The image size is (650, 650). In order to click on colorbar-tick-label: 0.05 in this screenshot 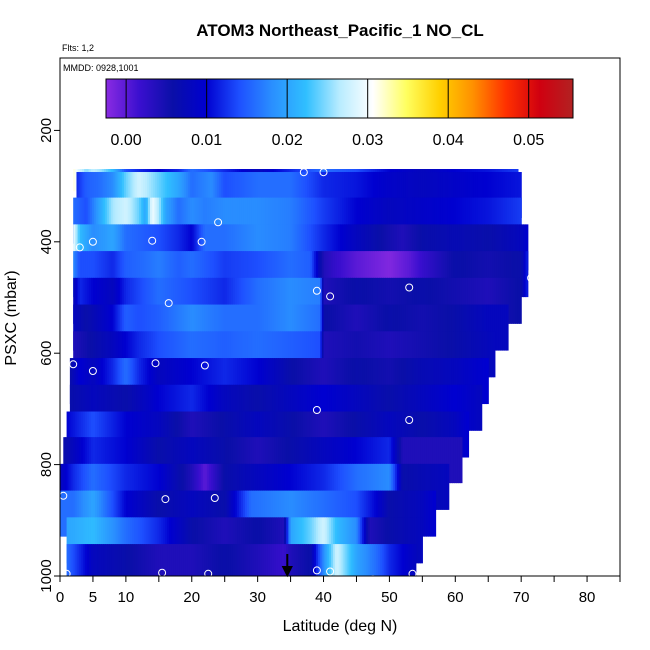, I will do `click(528, 140)`.